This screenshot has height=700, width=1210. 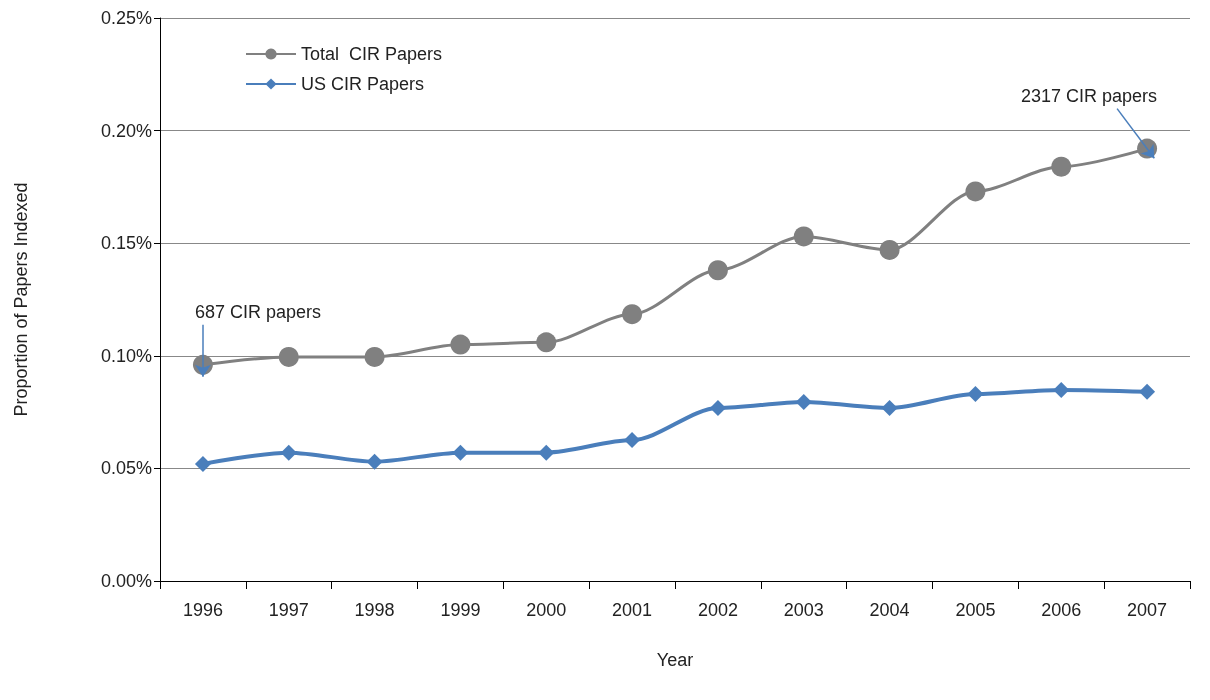 I want to click on x-tick-label: 1998, so click(x=374, y=610).